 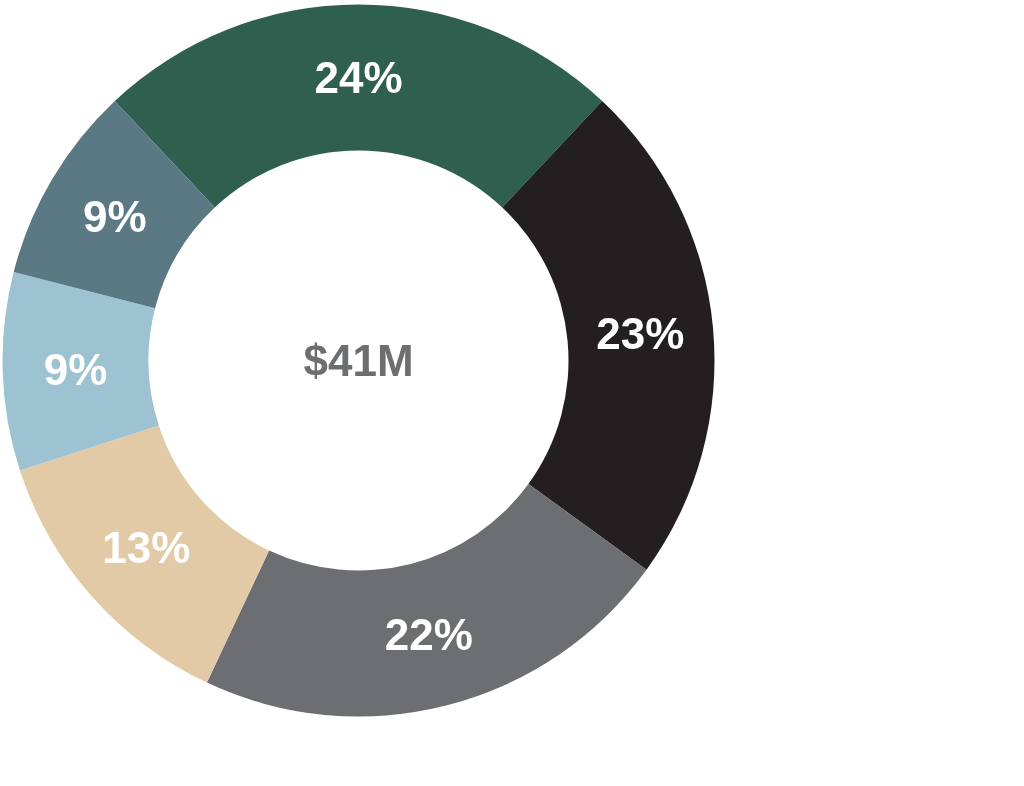 What do you see at coordinates (428, 635) in the screenshot?
I see `data-label: 22%` at bounding box center [428, 635].